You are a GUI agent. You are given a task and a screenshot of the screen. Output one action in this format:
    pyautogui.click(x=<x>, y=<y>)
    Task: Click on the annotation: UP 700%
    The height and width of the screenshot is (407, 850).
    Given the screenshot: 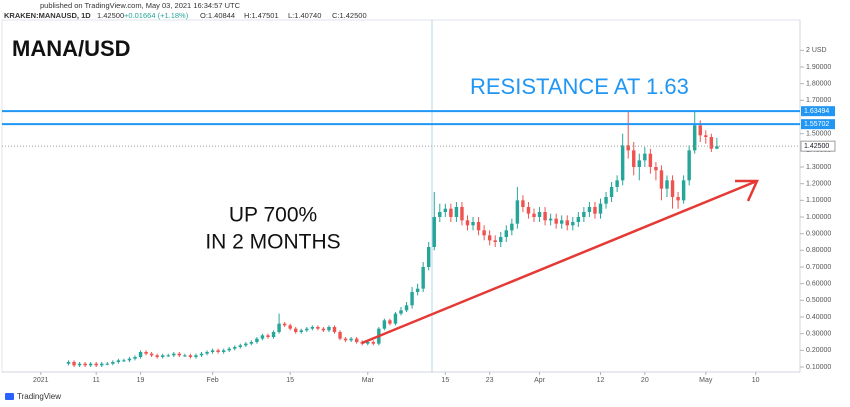 What is the action you would take?
    pyautogui.click(x=273, y=215)
    